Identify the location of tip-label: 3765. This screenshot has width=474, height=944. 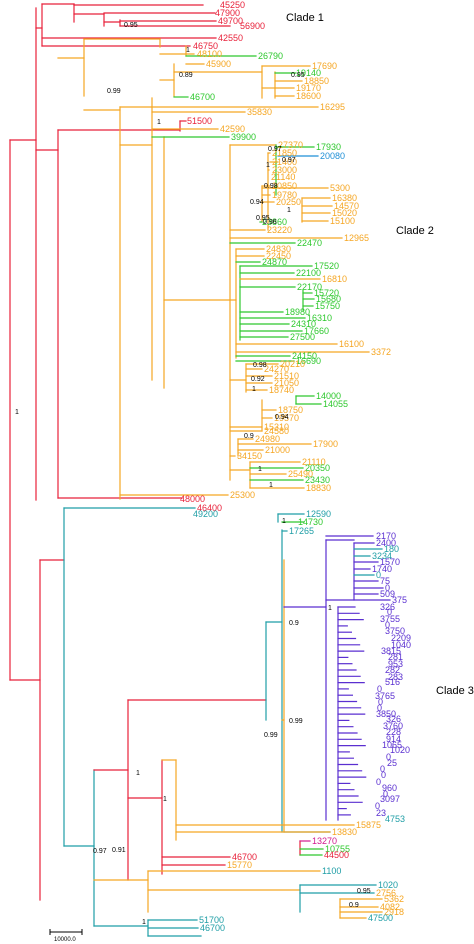
(385, 696).